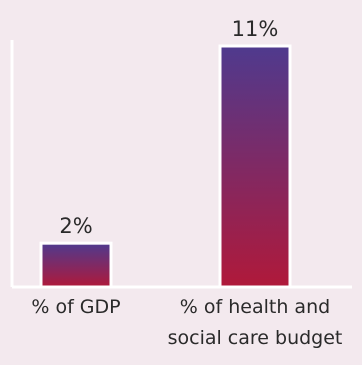 The height and width of the screenshot is (365, 362). What do you see at coordinates (75, 226) in the screenshot?
I see `data-label-0: 2%` at bounding box center [75, 226].